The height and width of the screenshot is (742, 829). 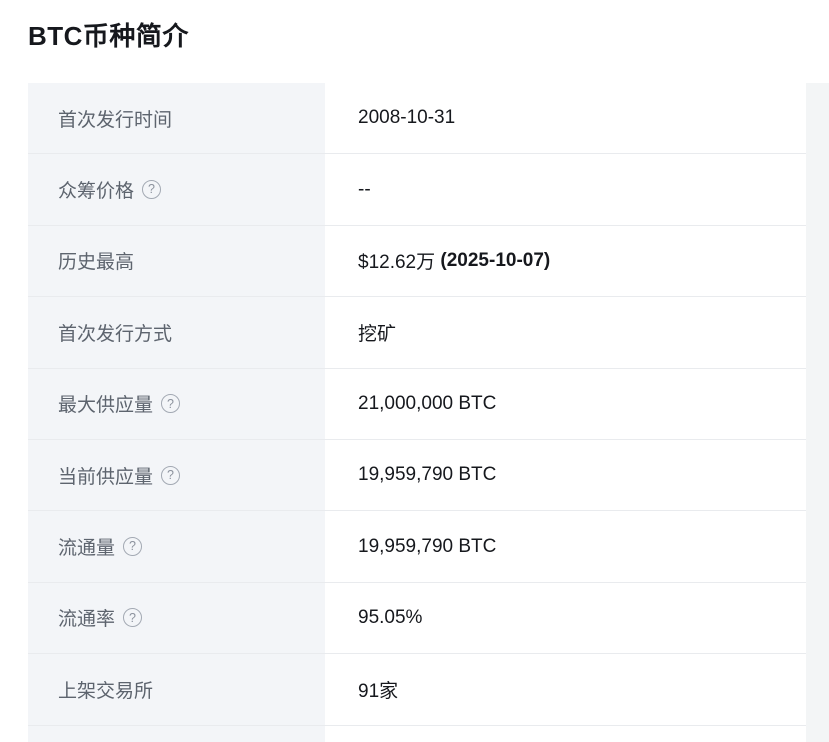 I want to click on page-background-strip, so click(x=817, y=412).